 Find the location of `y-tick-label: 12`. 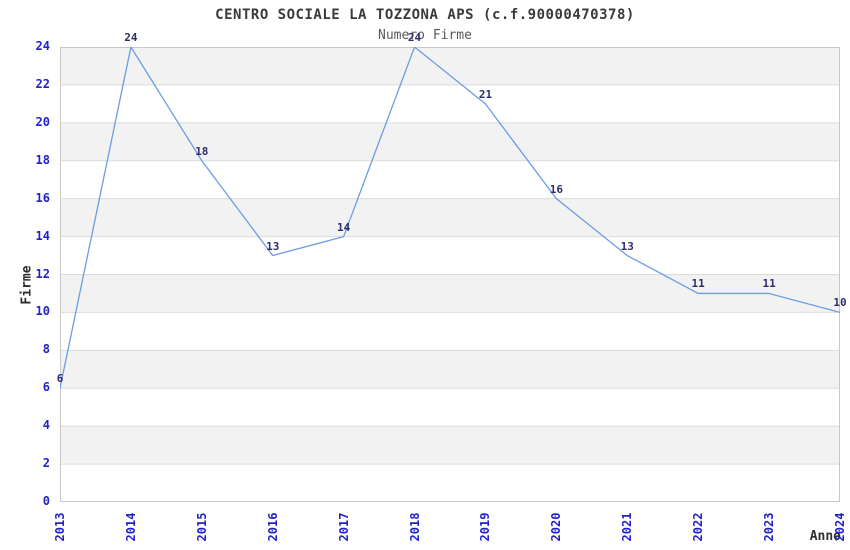

y-tick-label: 12 is located at coordinates (42, 273).